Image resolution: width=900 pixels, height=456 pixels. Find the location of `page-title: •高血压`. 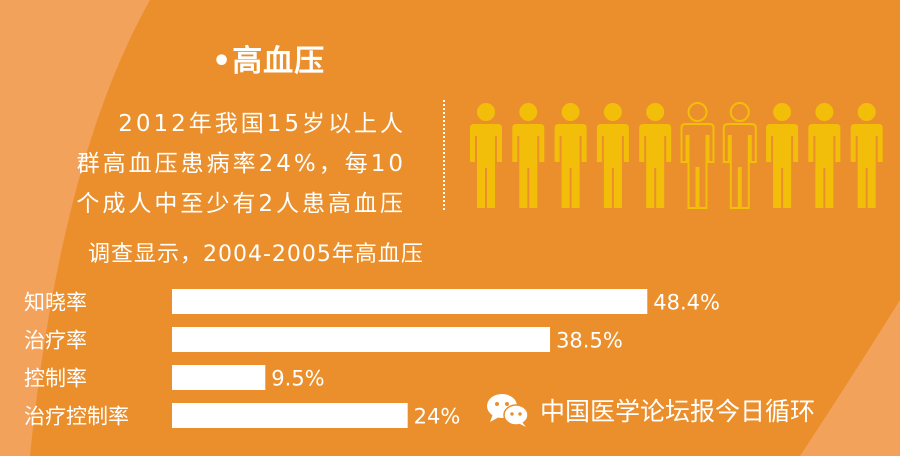

page-title: •高血压 is located at coordinates (268, 58).